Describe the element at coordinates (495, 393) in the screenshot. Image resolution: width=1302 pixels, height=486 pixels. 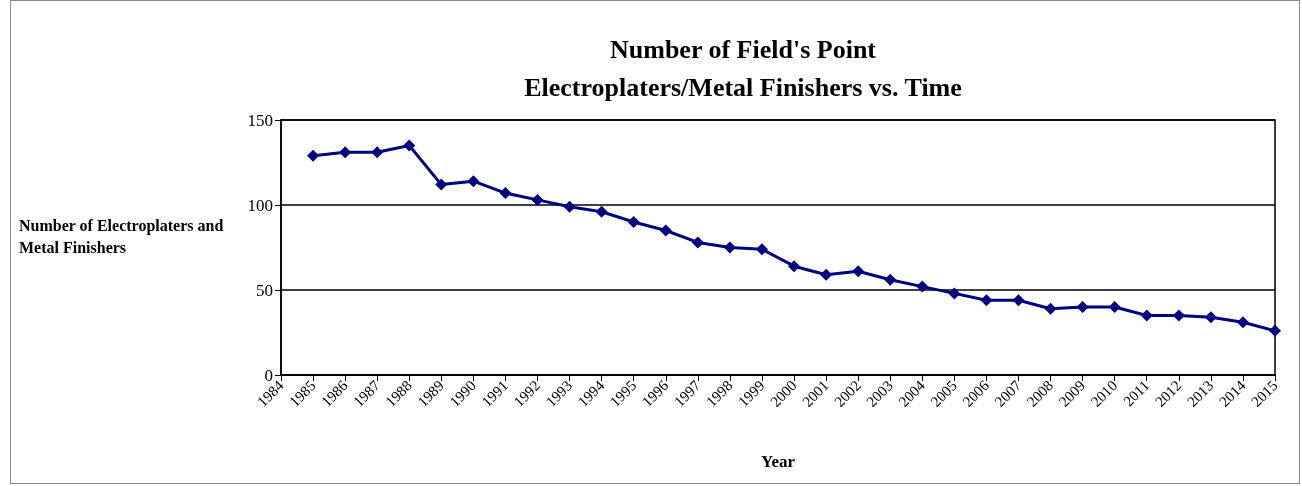
I see `x-tick-label: 1991` at that location.